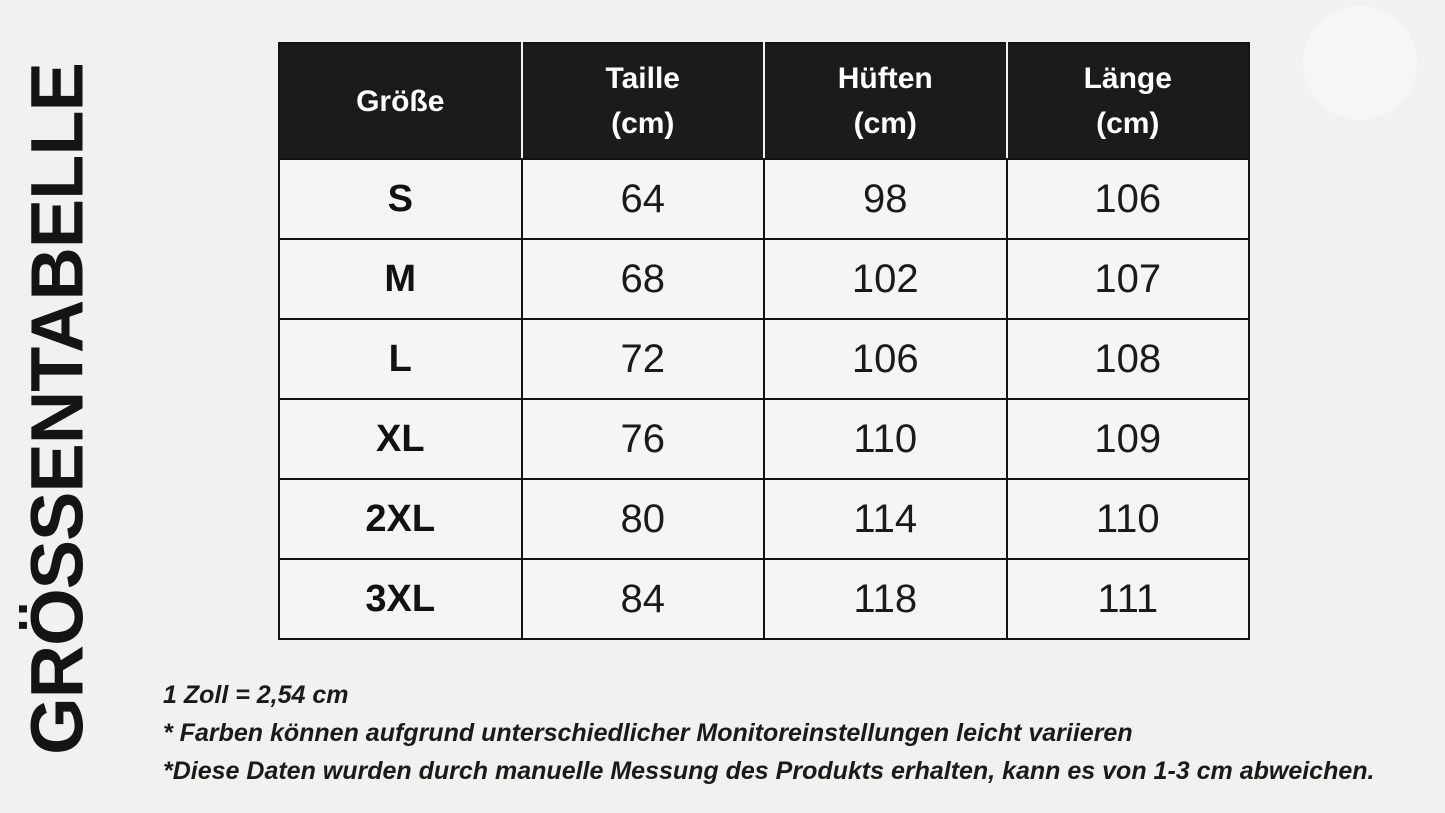 The image size is (1445, 813). I want to click on column-header-taille: Taille (cm), so click(642, 101).